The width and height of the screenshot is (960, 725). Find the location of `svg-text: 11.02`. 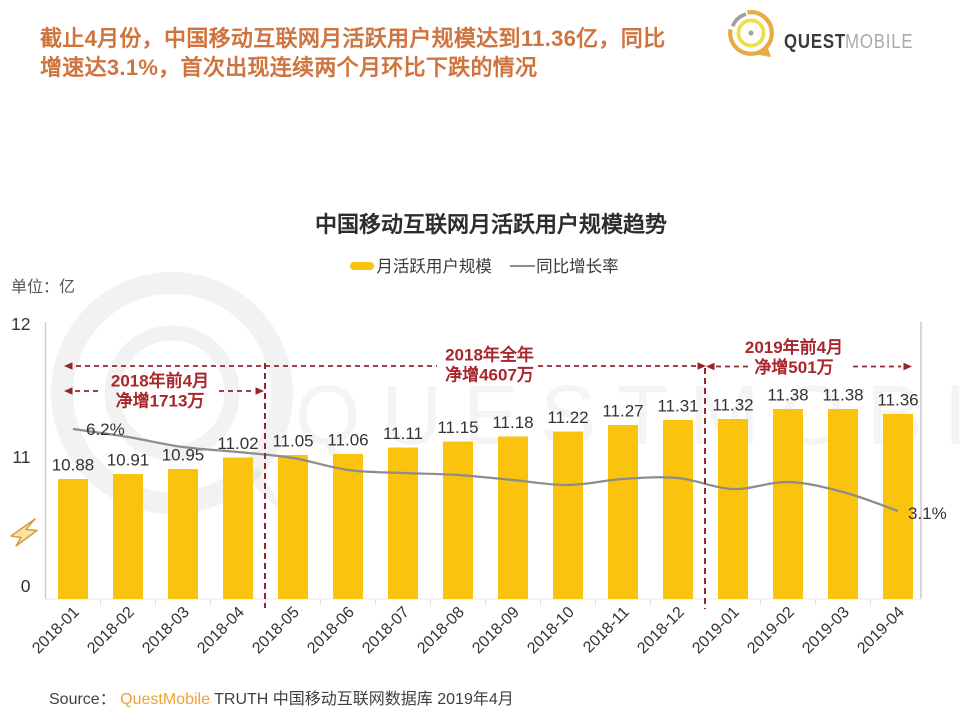

svg-text: 11.02 is located at coordinates (237, 443).